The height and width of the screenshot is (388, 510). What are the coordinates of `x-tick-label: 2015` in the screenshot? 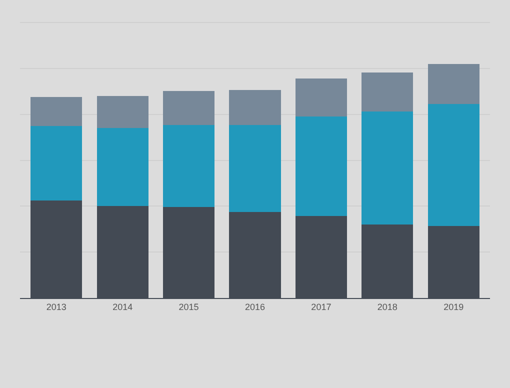 It's located at (188, 307).